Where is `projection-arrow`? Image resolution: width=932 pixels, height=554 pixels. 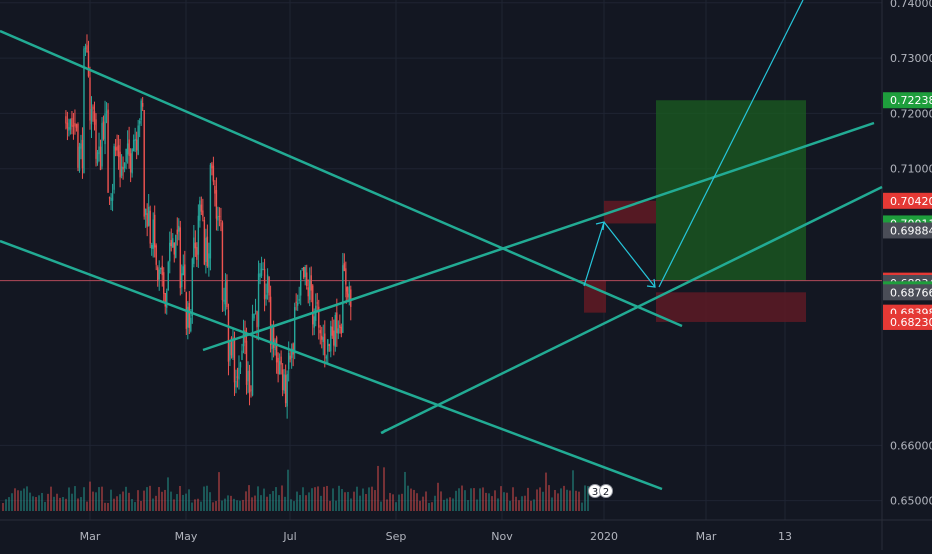 projection-arrow is located at coordinates (731, 144).